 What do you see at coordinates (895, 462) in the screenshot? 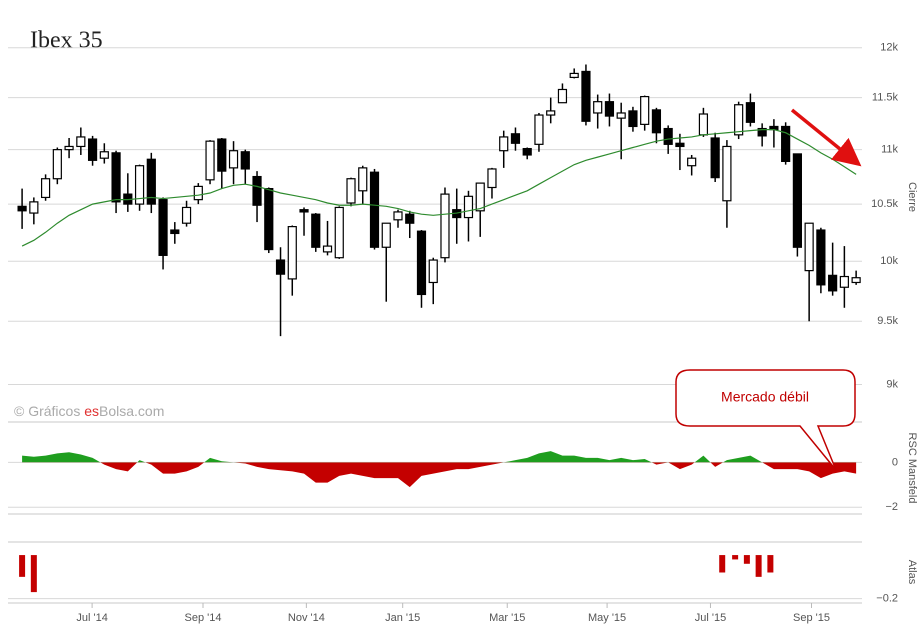
I see `y-tick-label: 0` at bounding box center [895, 462].